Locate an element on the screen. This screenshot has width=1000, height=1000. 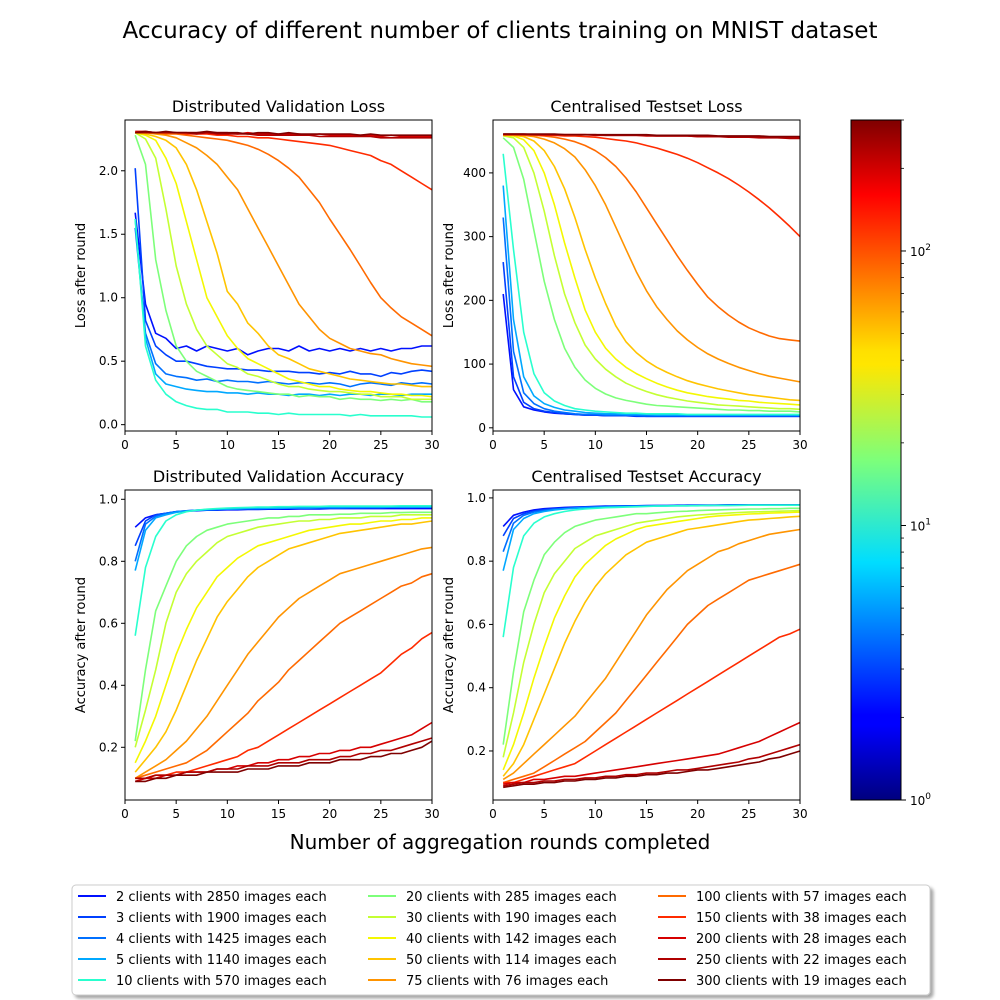
subplot-title: Distributed Validation Accuracy is located at coordinates (278, 476).